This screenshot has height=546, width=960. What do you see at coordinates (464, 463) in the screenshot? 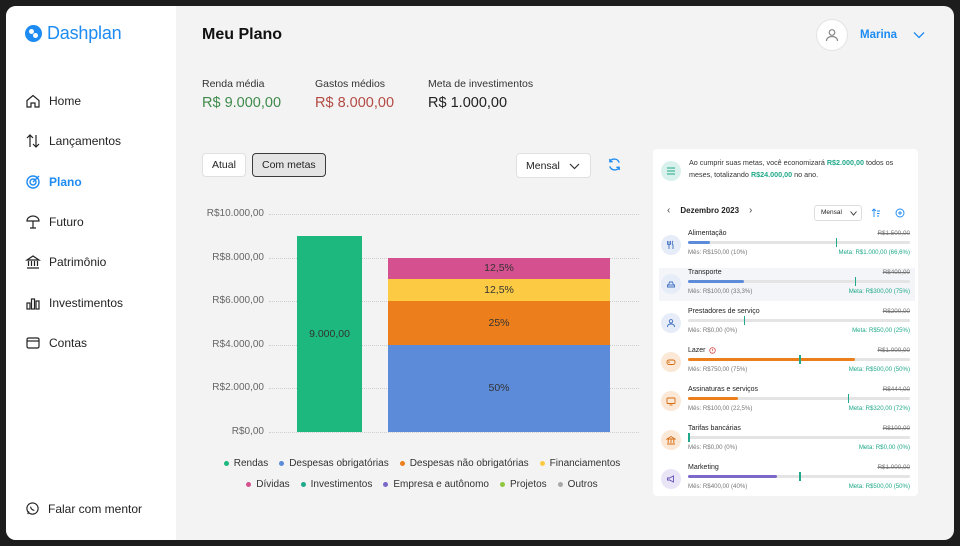
I see `legend-item: Despesas não obrigatórias` at bounding box center [464, 463].